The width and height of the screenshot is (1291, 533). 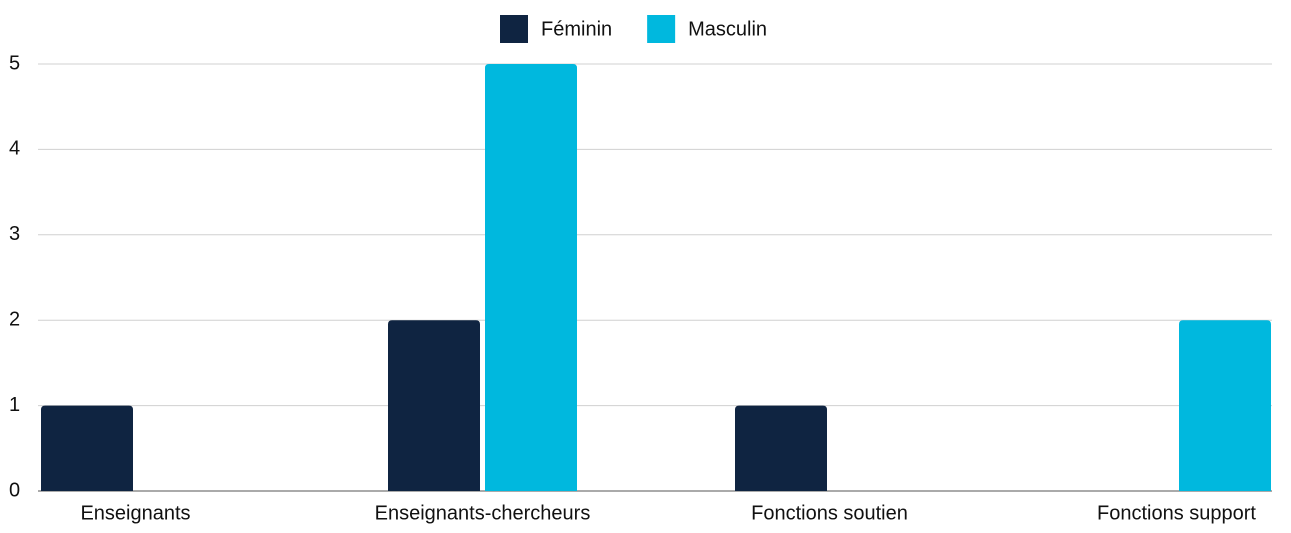 I want to click on x-tick-label: Enseignants-chercheurs, so click(x=483, y=513).